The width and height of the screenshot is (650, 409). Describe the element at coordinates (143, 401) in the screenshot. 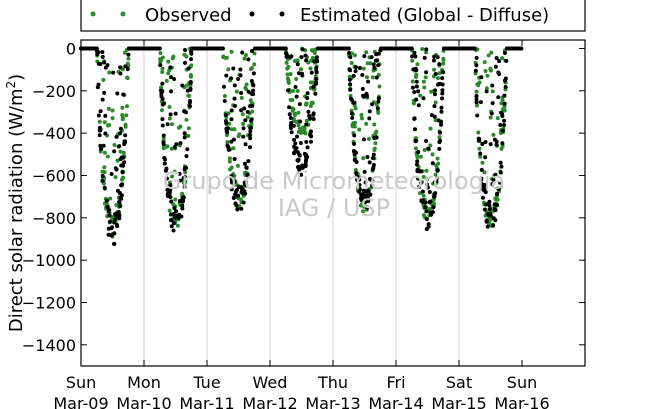

I see `x-tick-label-date: Mar-10` at that location.